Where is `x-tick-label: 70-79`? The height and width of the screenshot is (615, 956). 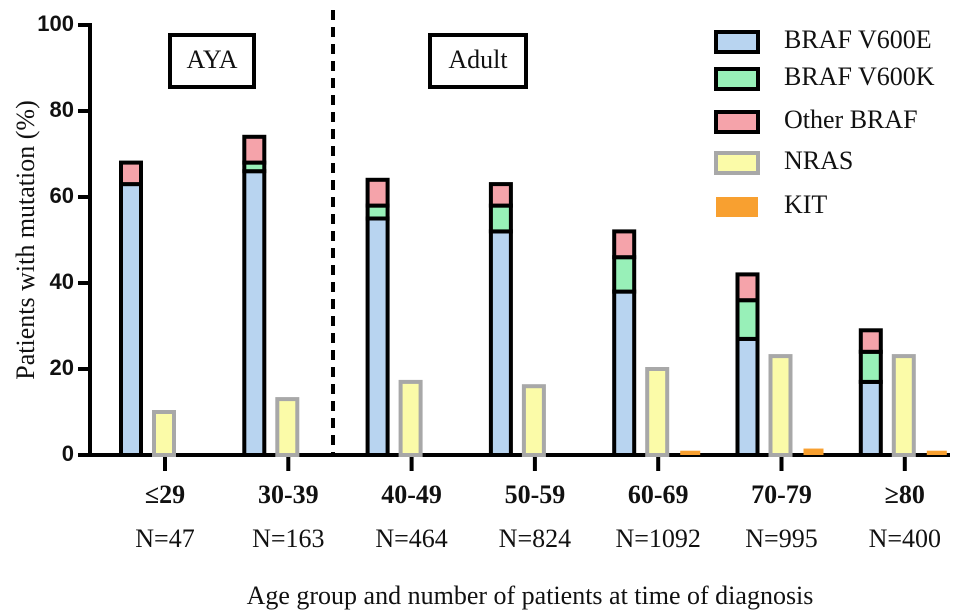
x-tick-label: 70-79 is located at coordinates (781, 494).